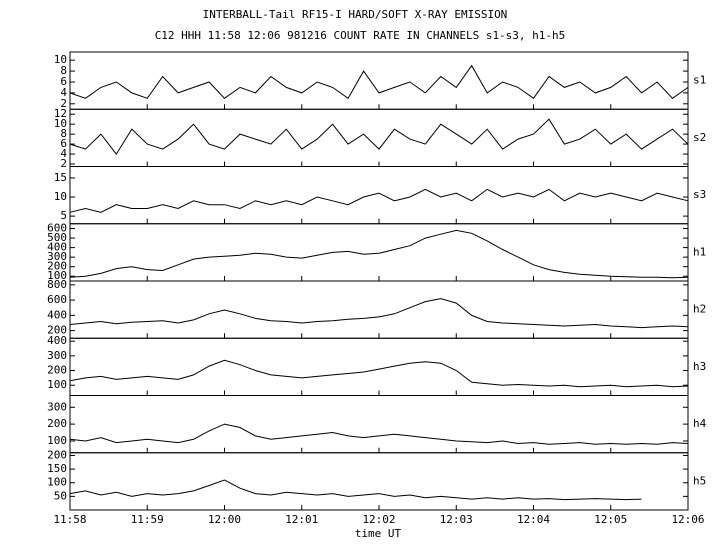  I want to click on panel-label: s2, so click(699, 137).